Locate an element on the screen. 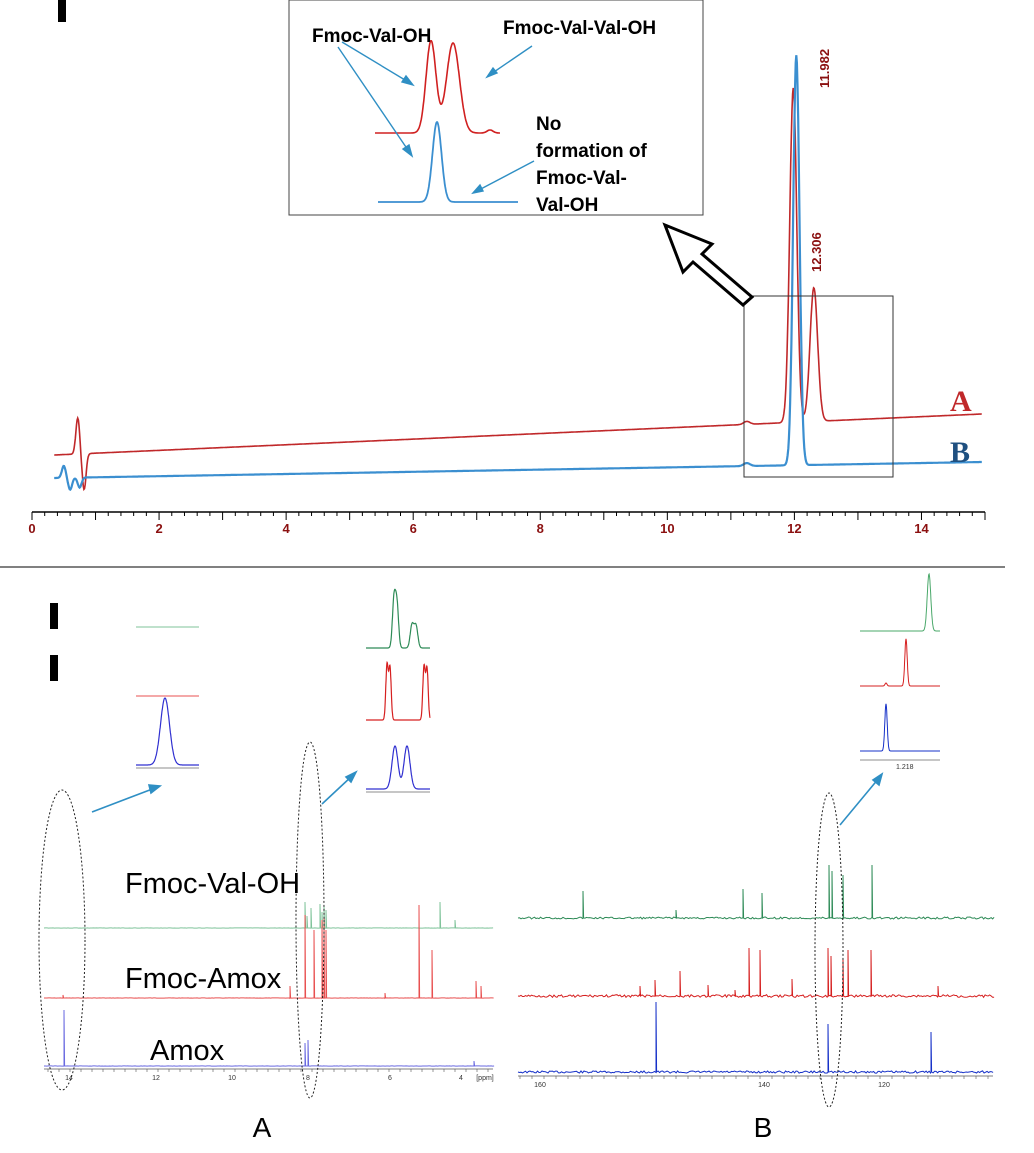 This screenshot has width=1034, height=1153. hplc-tick-label: 6 is located at coordinates (413, 528).